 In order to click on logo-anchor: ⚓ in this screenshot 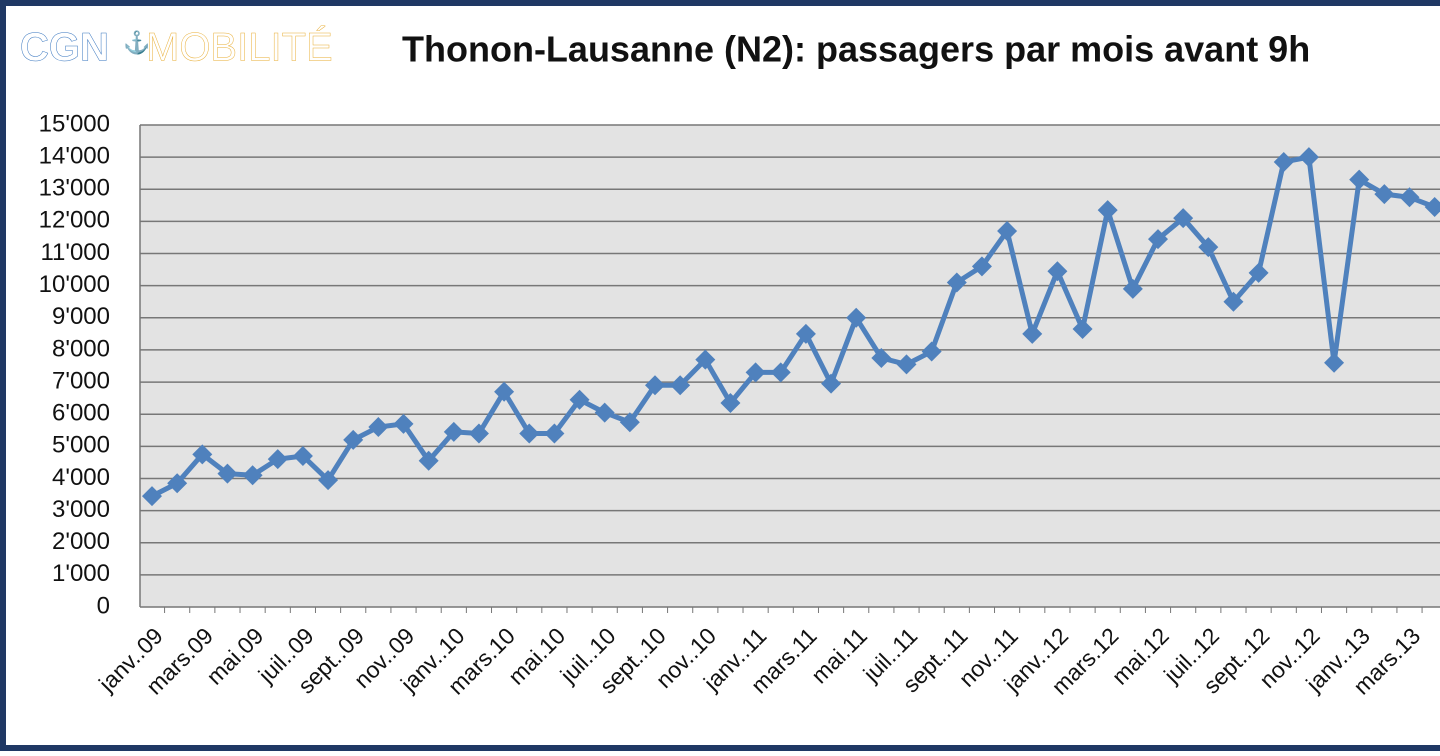, I will do `click(136, 42)`.